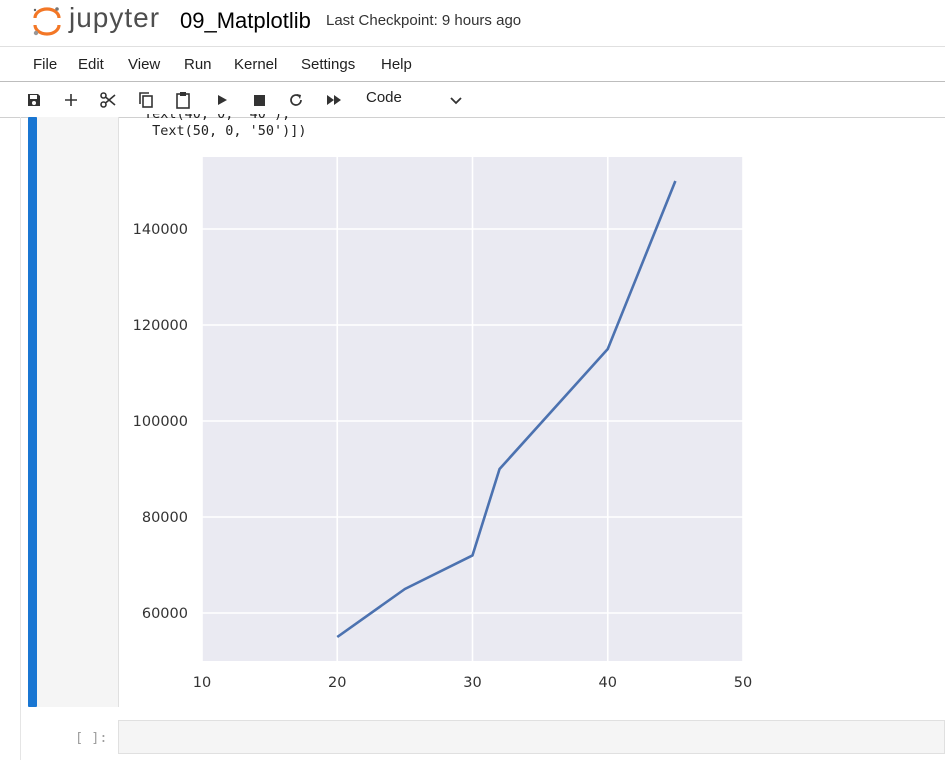 The width and height of the screenshot is (945, 760). What do you see at coordinates (472, 64) in the screenshot?
I see `menu-bar: File Edit View Run Kernel Settings Help` at bounding box center [472, 64].